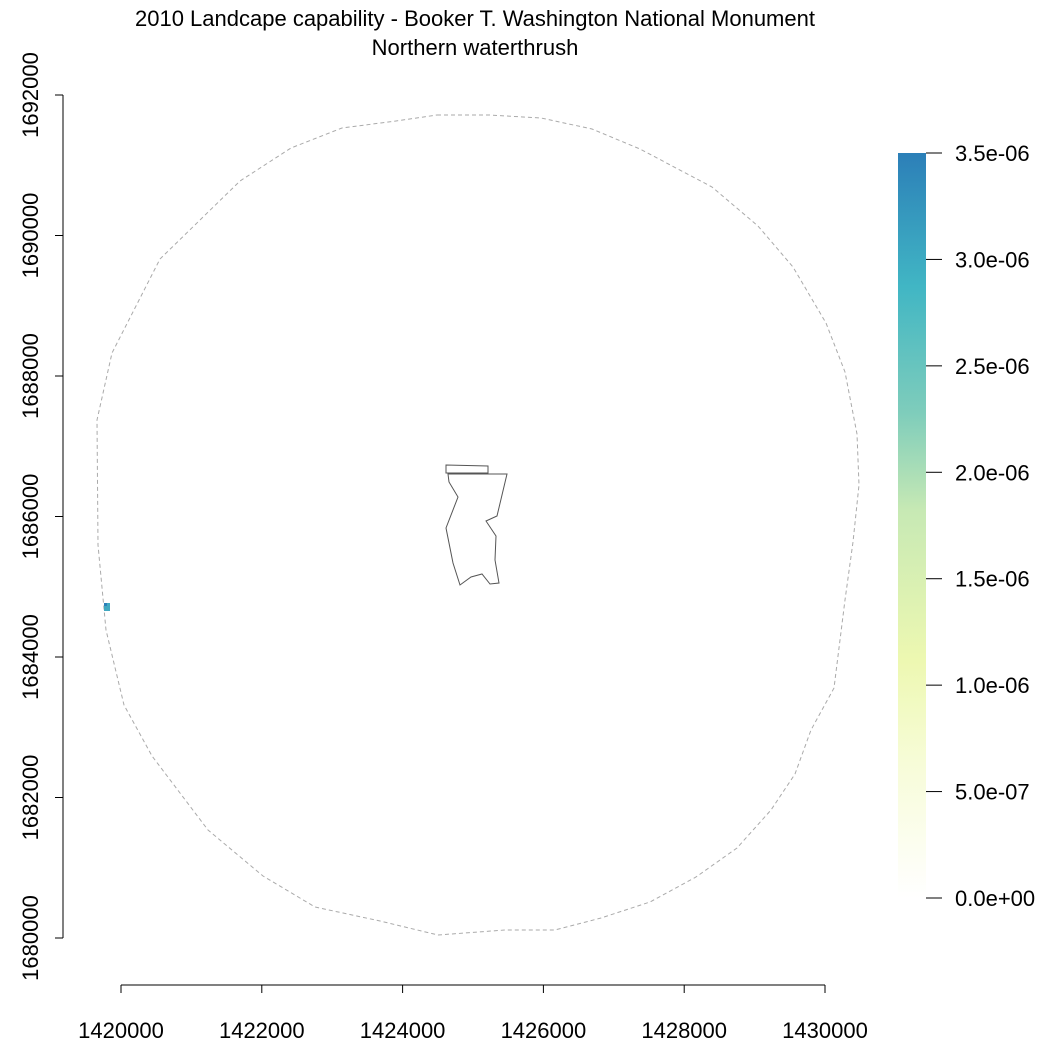 Image resolution: width=1050 pixels, height=1050 pixels. I want to click on y-tick-label: 1682000, so click(30, 798).